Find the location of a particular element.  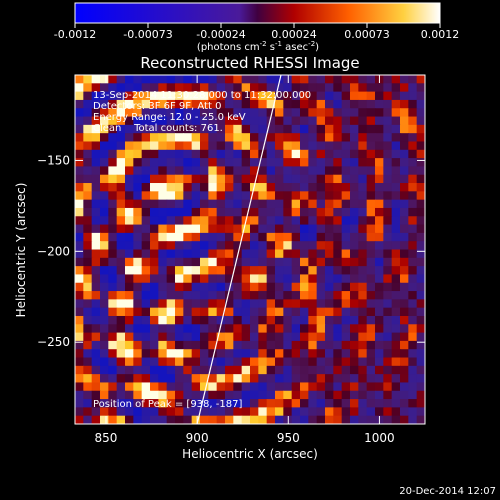

x-tick-label: 1000 is located at coordinates (379, 438).